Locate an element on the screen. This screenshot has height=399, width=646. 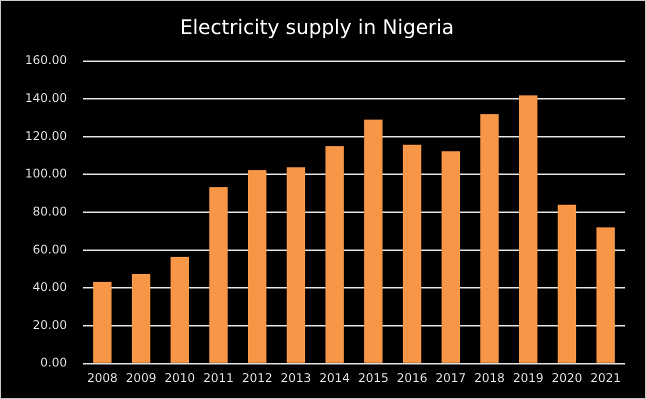
x-tick-label: 2014 is located at coordinates (334, 377).